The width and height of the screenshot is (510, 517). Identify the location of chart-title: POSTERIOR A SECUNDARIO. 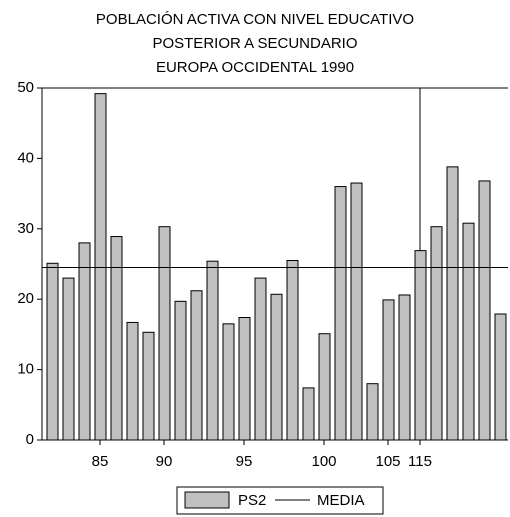
(254, 43).